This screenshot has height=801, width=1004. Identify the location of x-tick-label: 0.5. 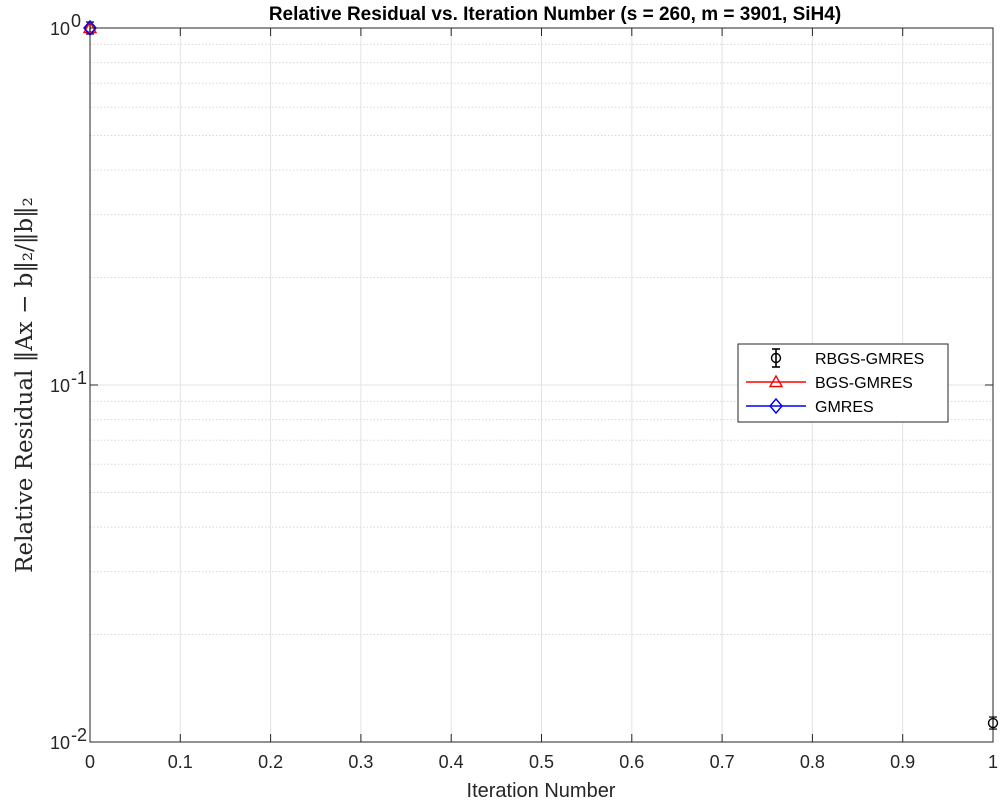
(541, 762).